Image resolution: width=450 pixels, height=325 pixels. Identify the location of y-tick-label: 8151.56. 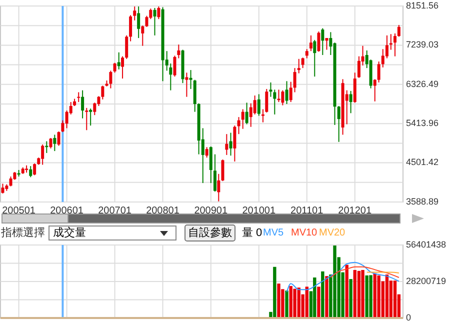
(422, 5).